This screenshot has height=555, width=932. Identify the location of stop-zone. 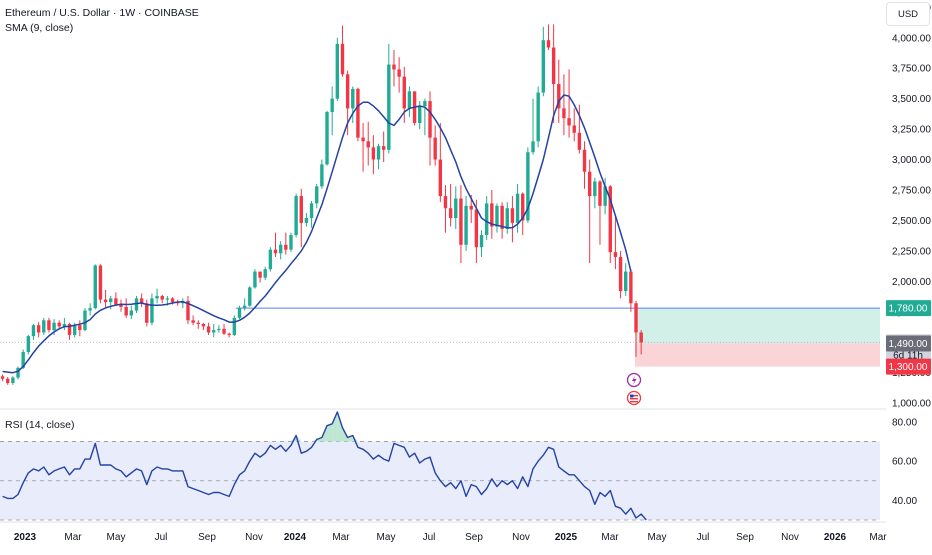
(757, 355).